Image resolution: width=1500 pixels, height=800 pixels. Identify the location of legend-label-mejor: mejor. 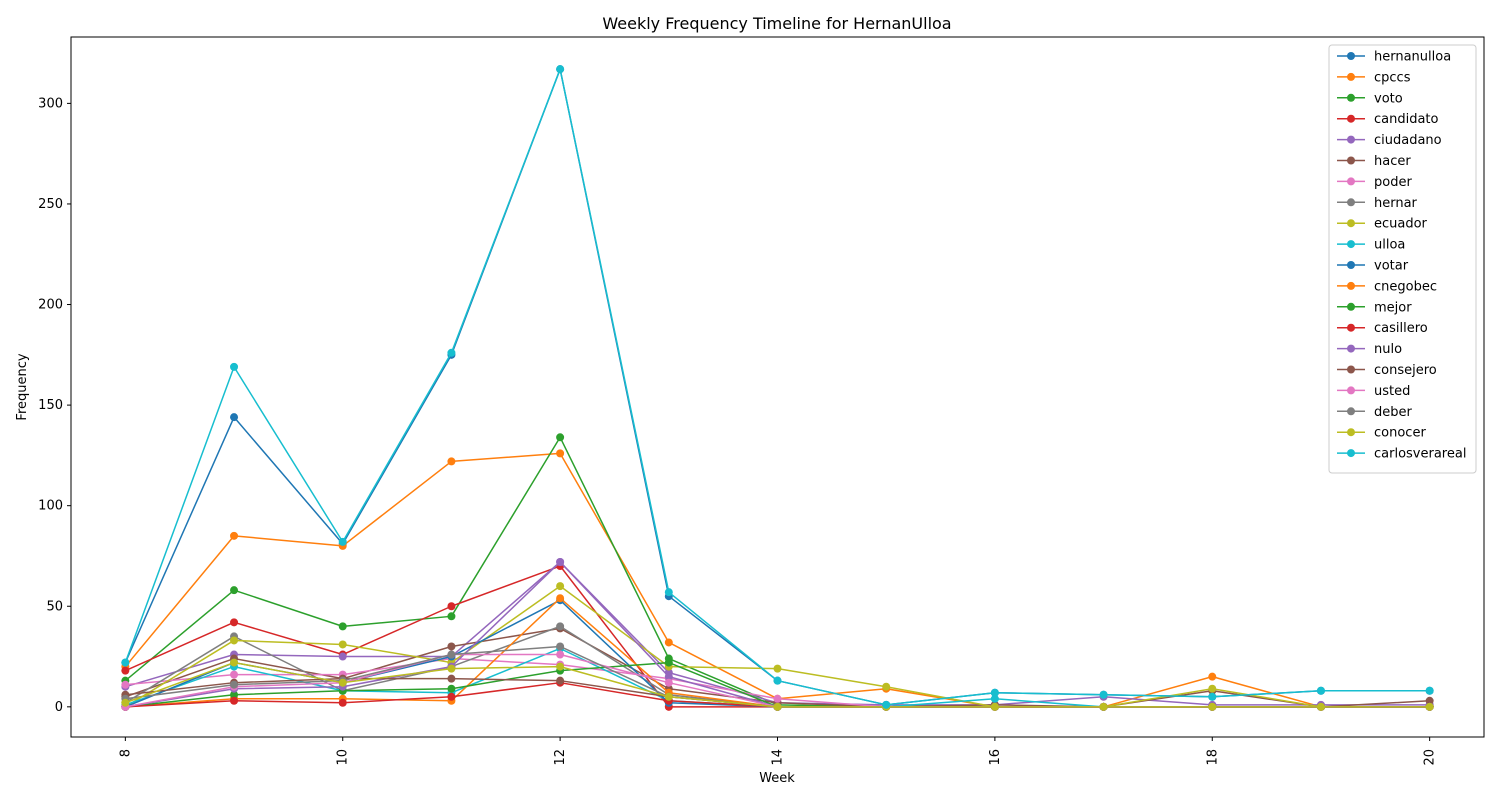
(1393, 307).